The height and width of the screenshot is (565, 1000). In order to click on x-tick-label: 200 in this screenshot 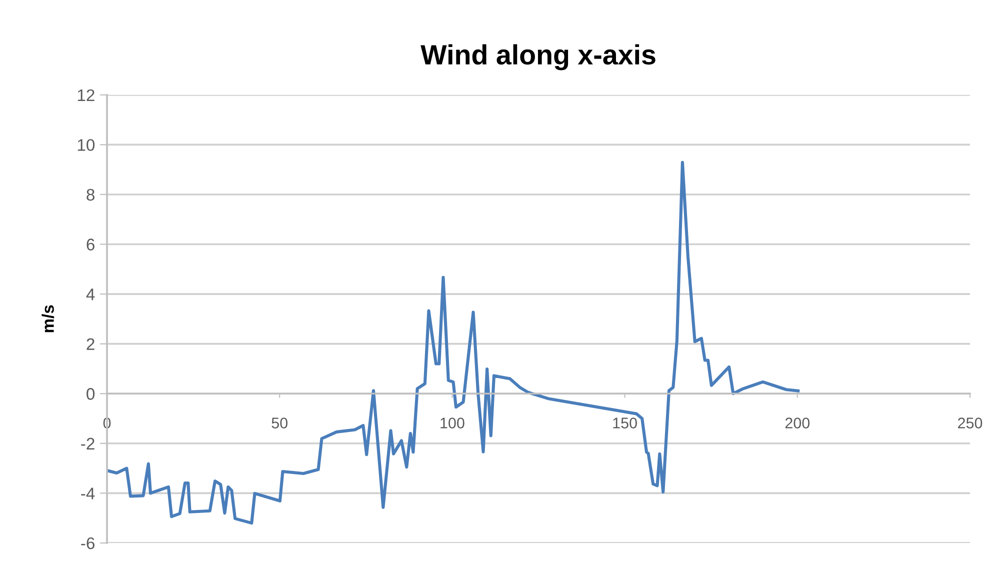, I will do `click(797, 423)`.